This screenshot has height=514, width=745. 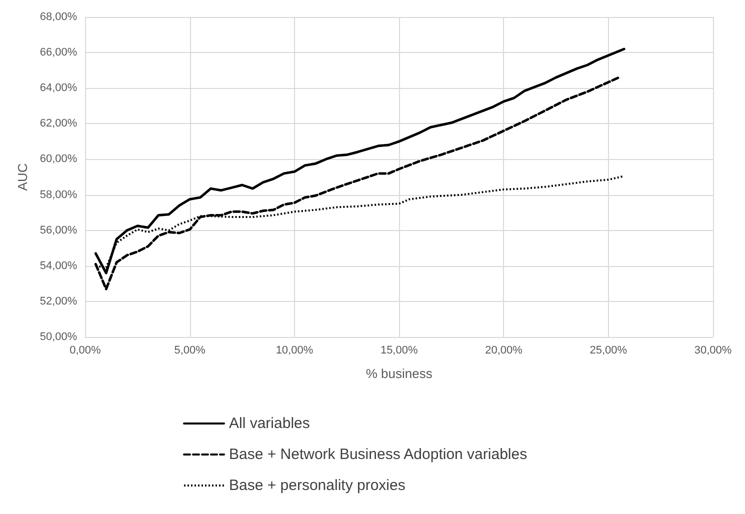 I want to click on x-tick-label: 20,00%, so click(x=504, y=350).